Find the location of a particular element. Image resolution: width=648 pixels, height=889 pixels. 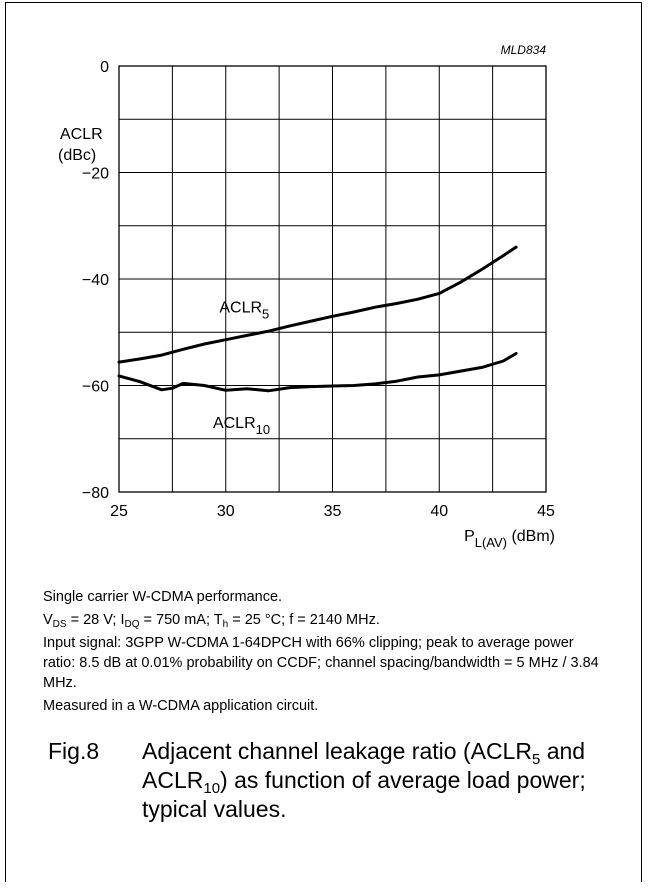

x-tick-label: 40 is located at coordinates (439, 511).